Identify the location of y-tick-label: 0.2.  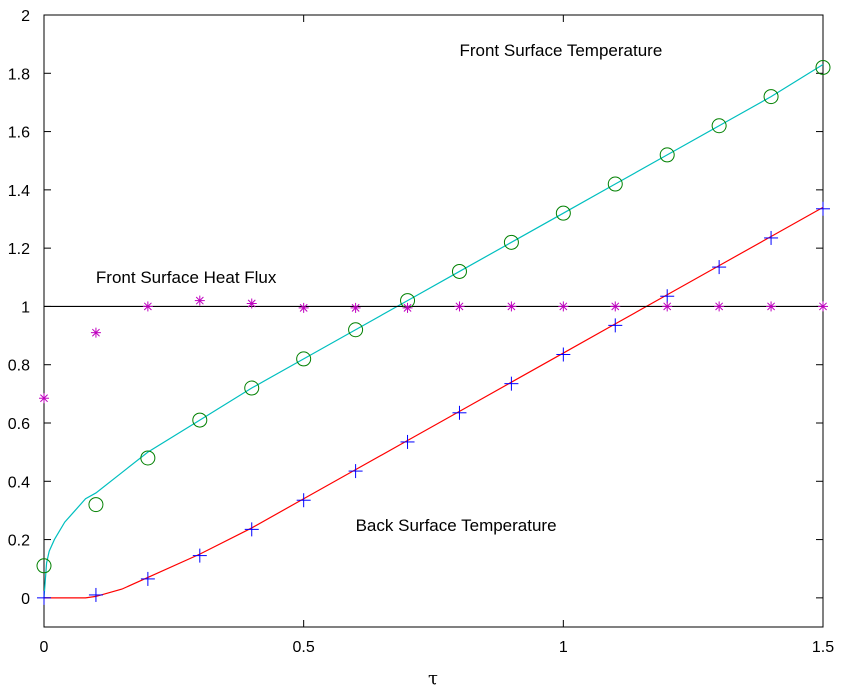
(19, 541).